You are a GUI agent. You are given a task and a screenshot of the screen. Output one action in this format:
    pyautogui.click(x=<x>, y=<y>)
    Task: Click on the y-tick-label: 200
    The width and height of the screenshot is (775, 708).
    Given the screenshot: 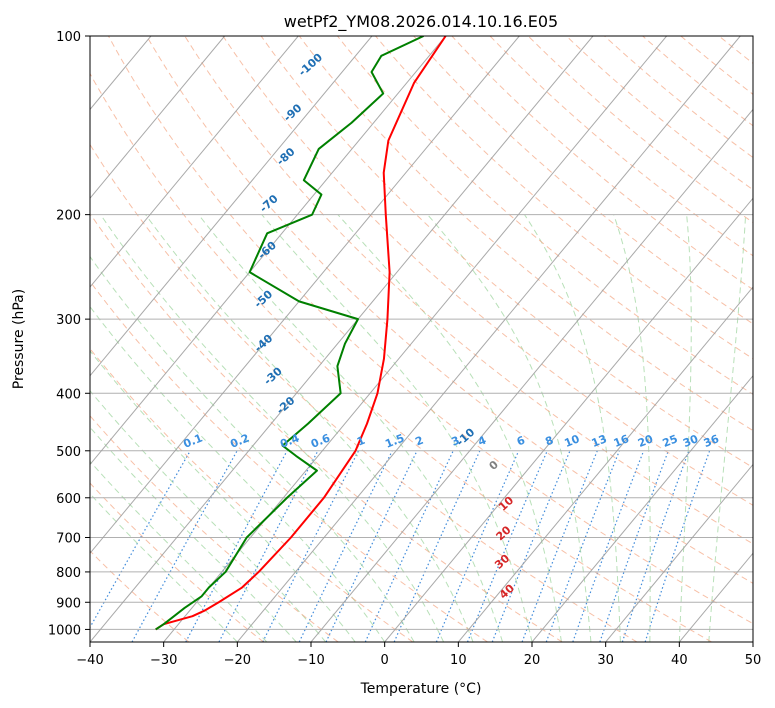 What is the action you would take?
    pyautogui.click(x=68, y=216)
    